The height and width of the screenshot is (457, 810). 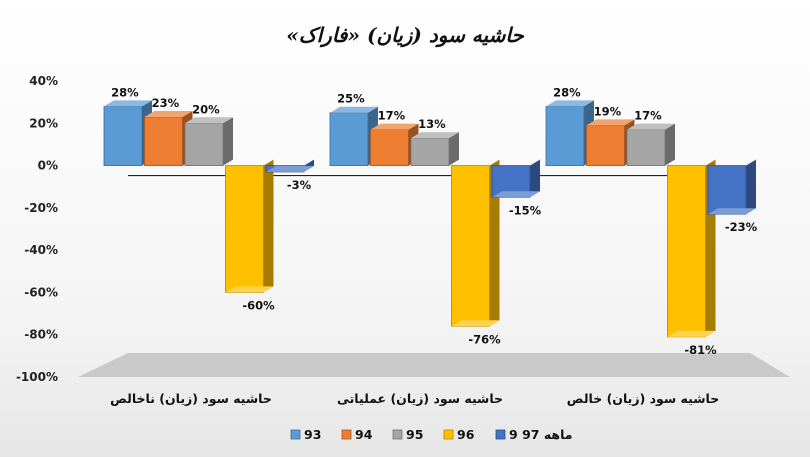 What do you see at coordinates (191, 398) in the screenshot?
I see `category-label: حاشیه سود (زیان) ناخالص` at bounding box center [191, 398].